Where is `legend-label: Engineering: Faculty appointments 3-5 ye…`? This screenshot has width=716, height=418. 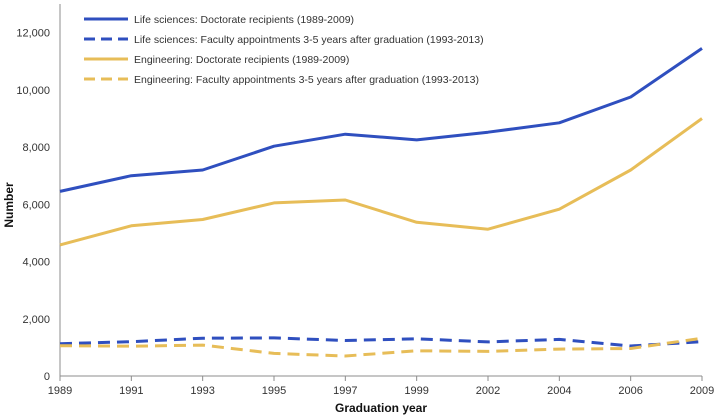
legend-label: Engineering: Faculty appointments 3-5 ye… is located at coordinates (306, 80).